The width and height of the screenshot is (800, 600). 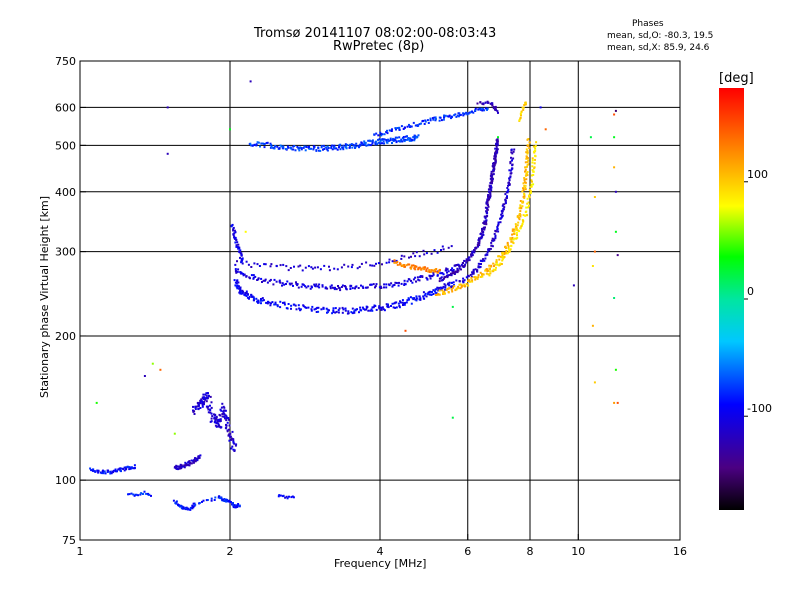 What do you see at coordinates (634, 48) in the screenshot?
I see `phase-x-label: mean, sd,X:` at bounding box center [634, 48].